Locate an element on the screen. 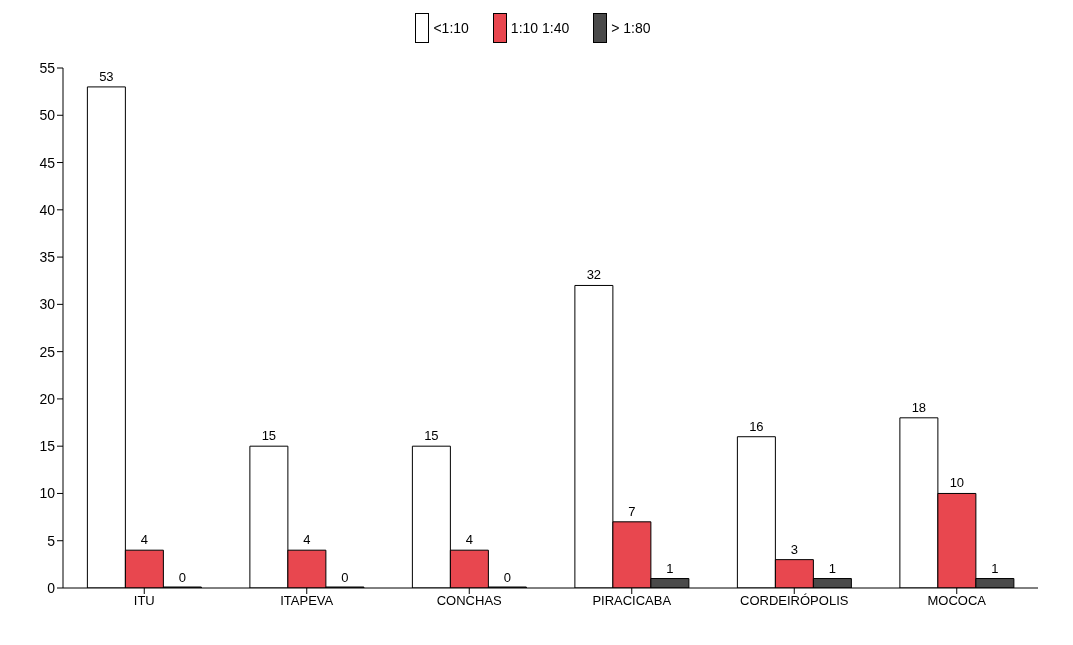 The width and height of the screenshot is (1073, 645). y-tick-label: 25 is located at coordinates (47, 351).